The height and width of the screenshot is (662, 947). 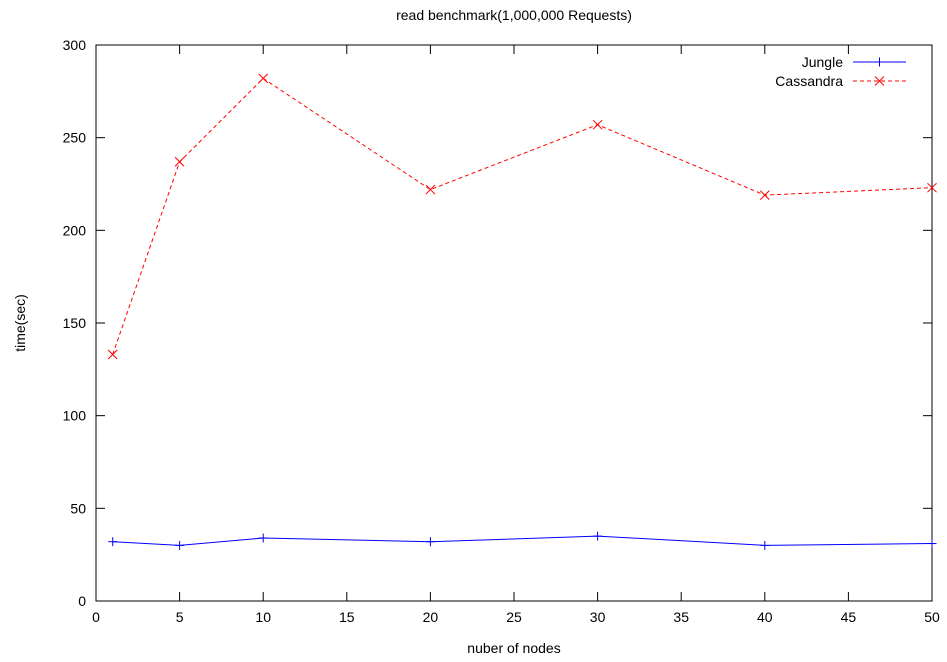 What do you see at coordinates (514, 15) in the screenshot?
I see `chart-title: read benchmark(1,000,000 Requests)` at bounding box center [514, 15].